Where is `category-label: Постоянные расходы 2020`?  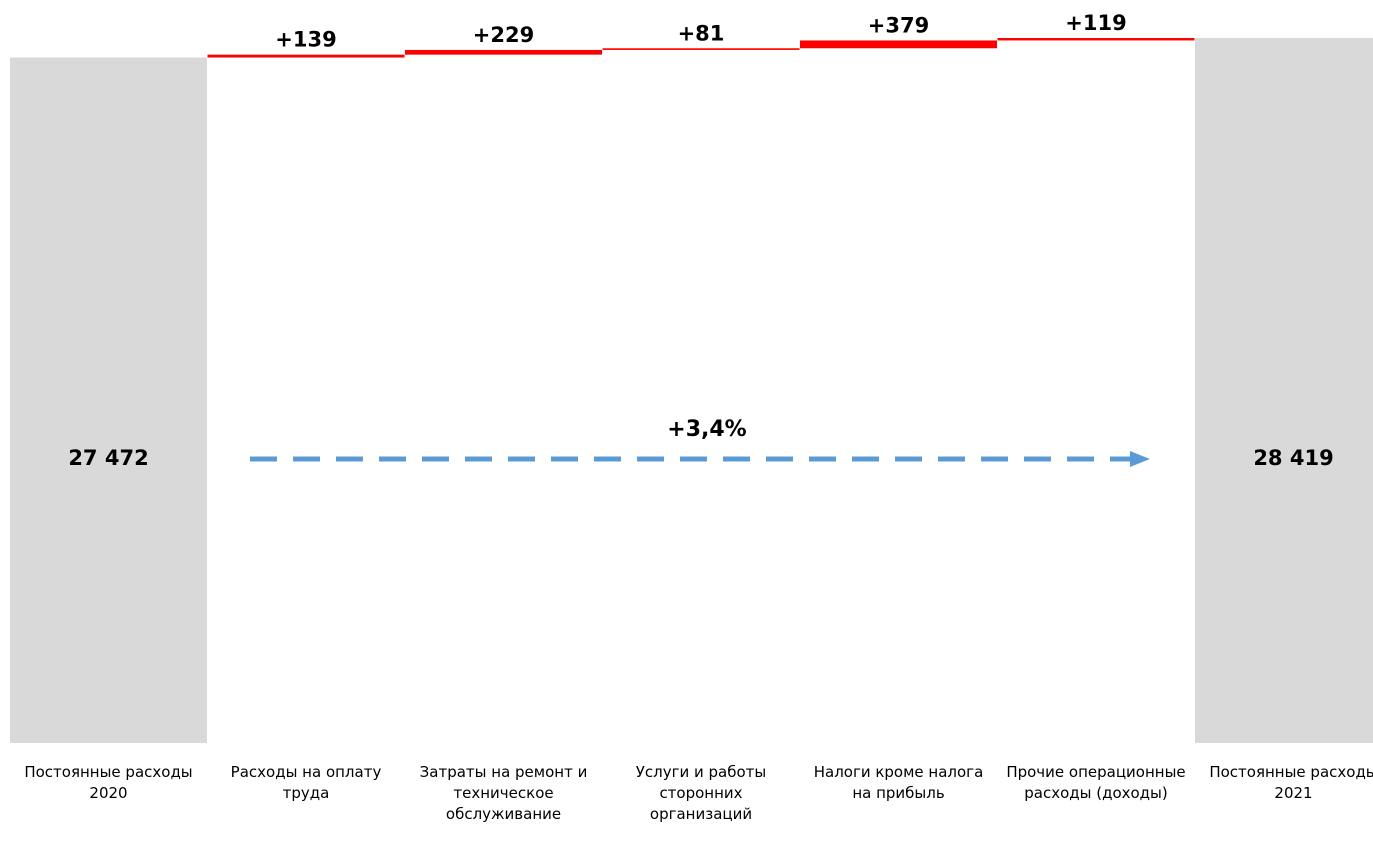
category-label: Постоянные расходы 2020 is located at coordinates (108, 782).